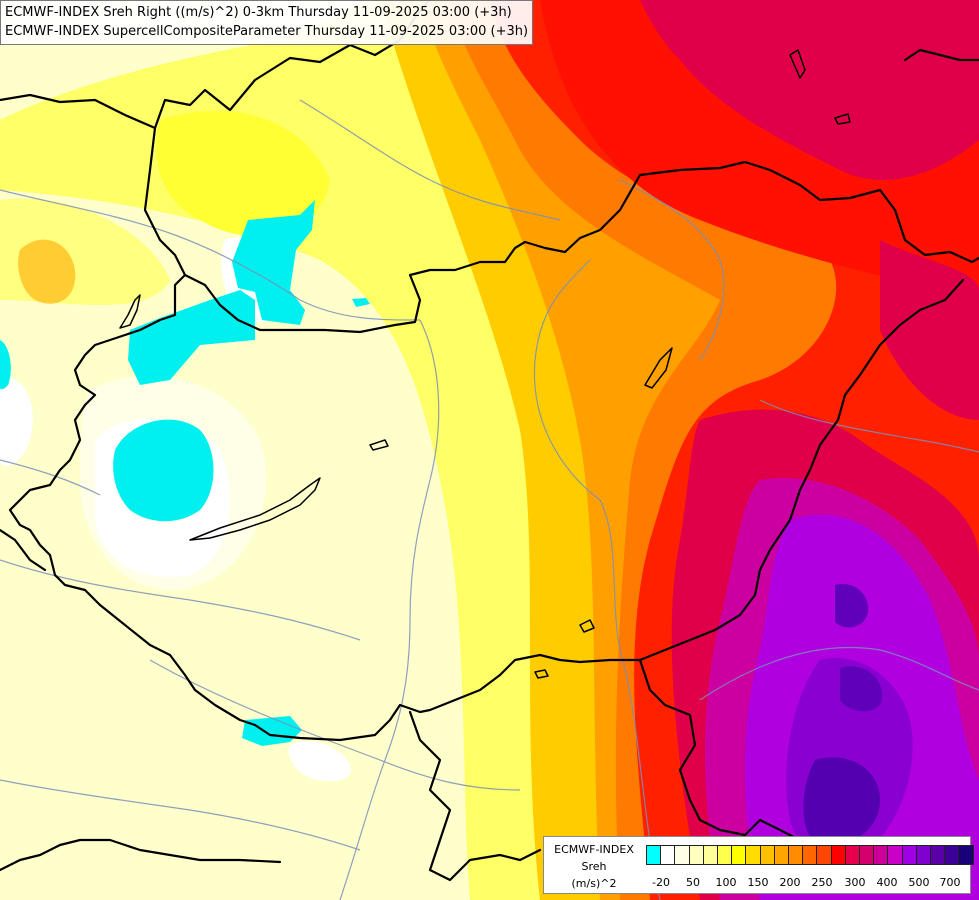  I want to click on legend-tick-label: 200, so click(790, 882).